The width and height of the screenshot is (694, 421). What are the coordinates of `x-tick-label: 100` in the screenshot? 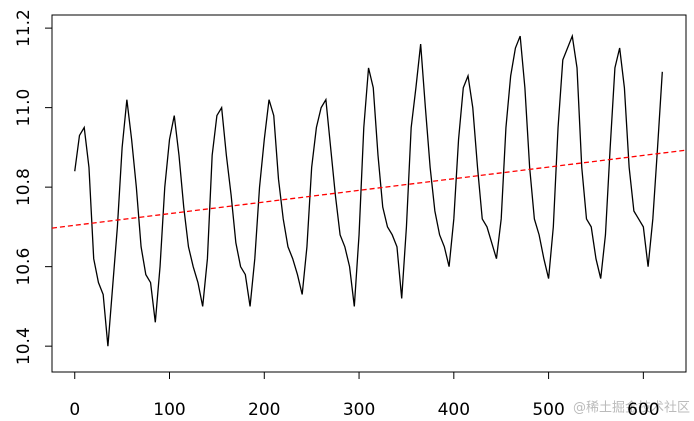 It's located at (169, 410).